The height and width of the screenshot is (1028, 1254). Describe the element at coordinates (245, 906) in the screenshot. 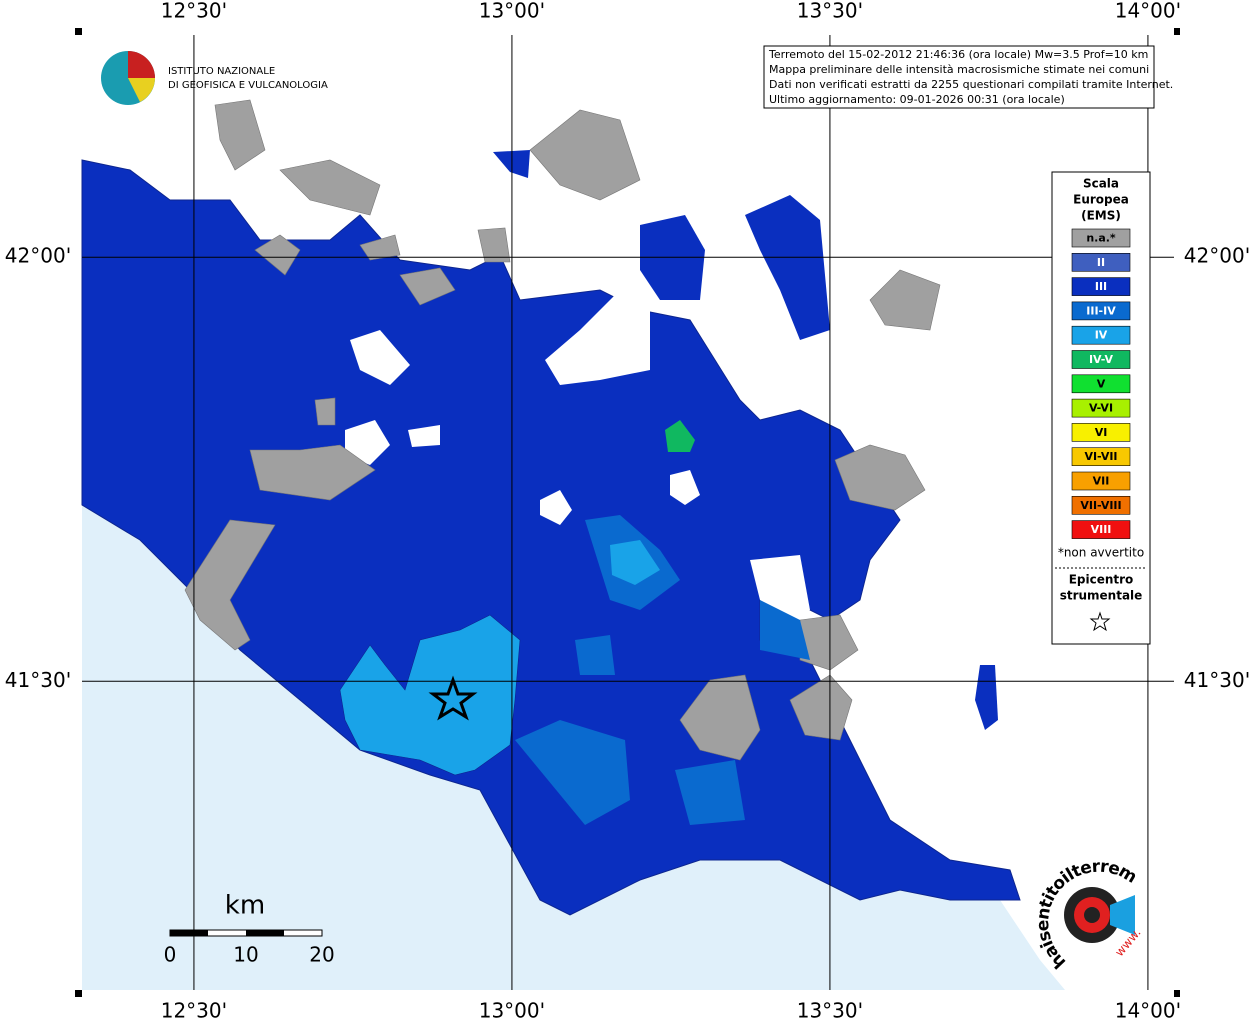

I see `scale-unit: km` at that location.